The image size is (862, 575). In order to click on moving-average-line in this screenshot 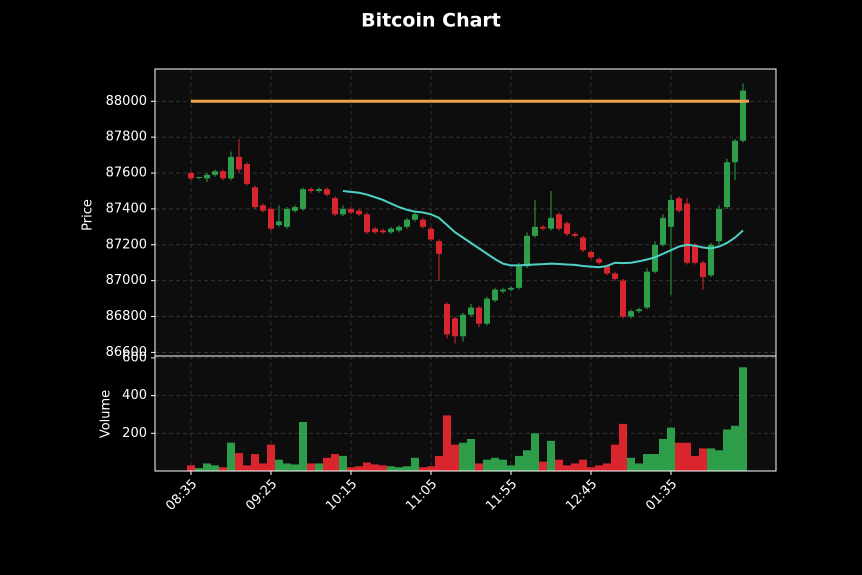, I will do `click(543, 229)`.